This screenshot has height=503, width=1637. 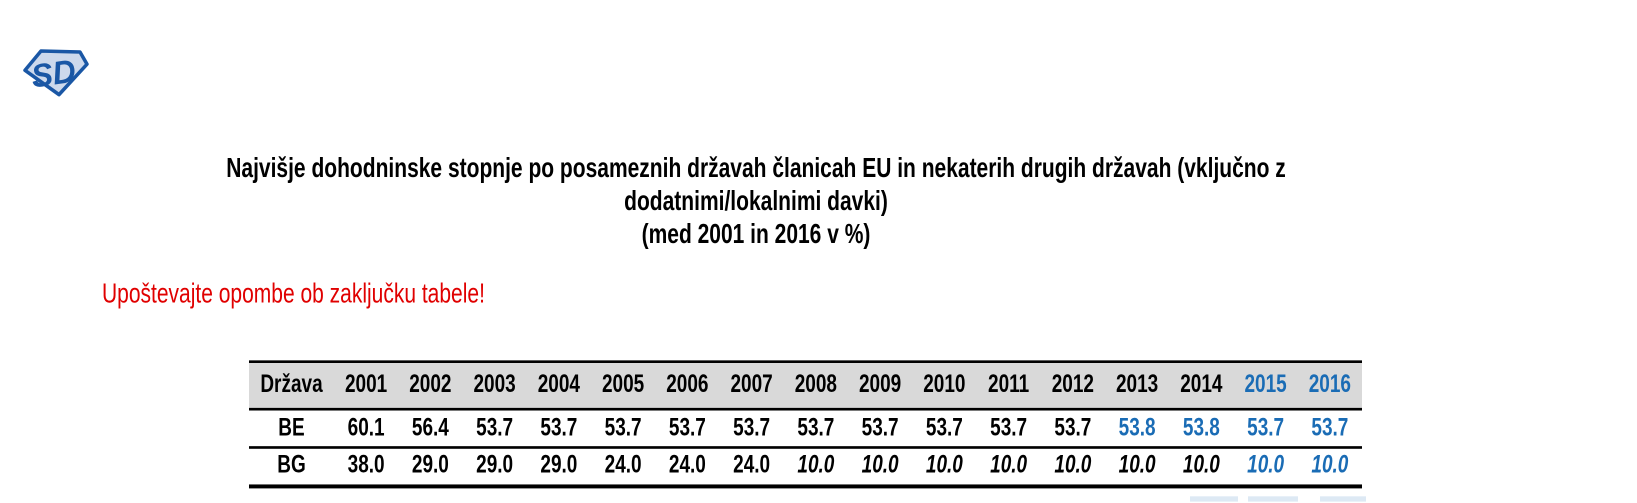 I want to click on year-column-header: 2010, so click(x=944, y=385).